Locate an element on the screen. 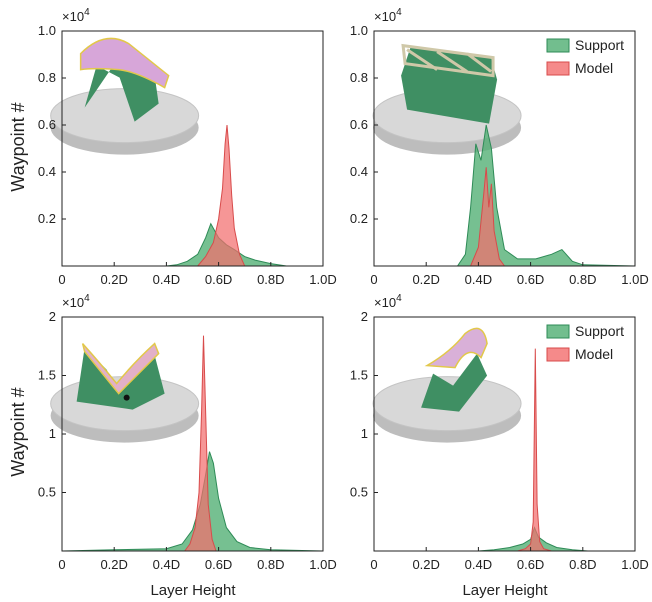  x-axis-label-right: Layer Height is located at coordinates (505, 590).